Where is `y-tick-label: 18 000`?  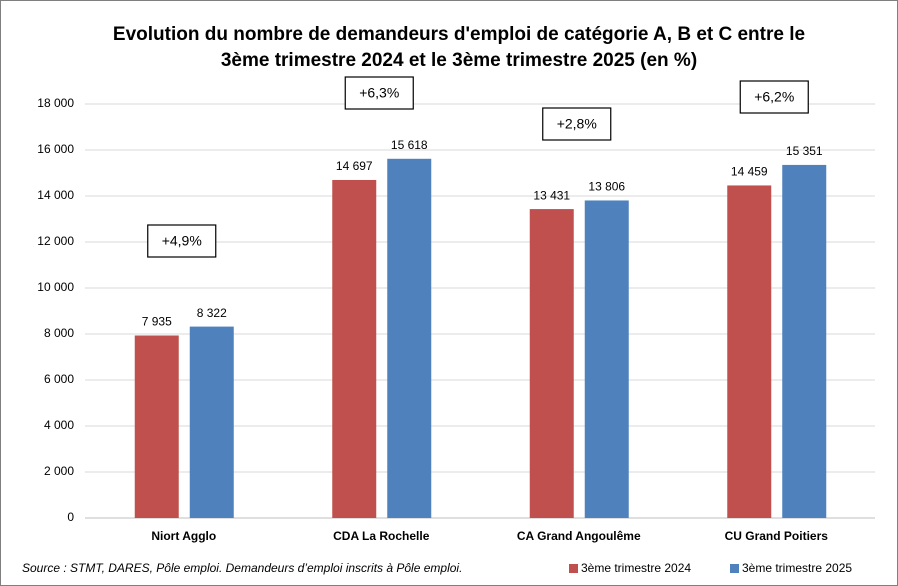 y-tick-label: 18 000 is located at coordinates (55, 103).